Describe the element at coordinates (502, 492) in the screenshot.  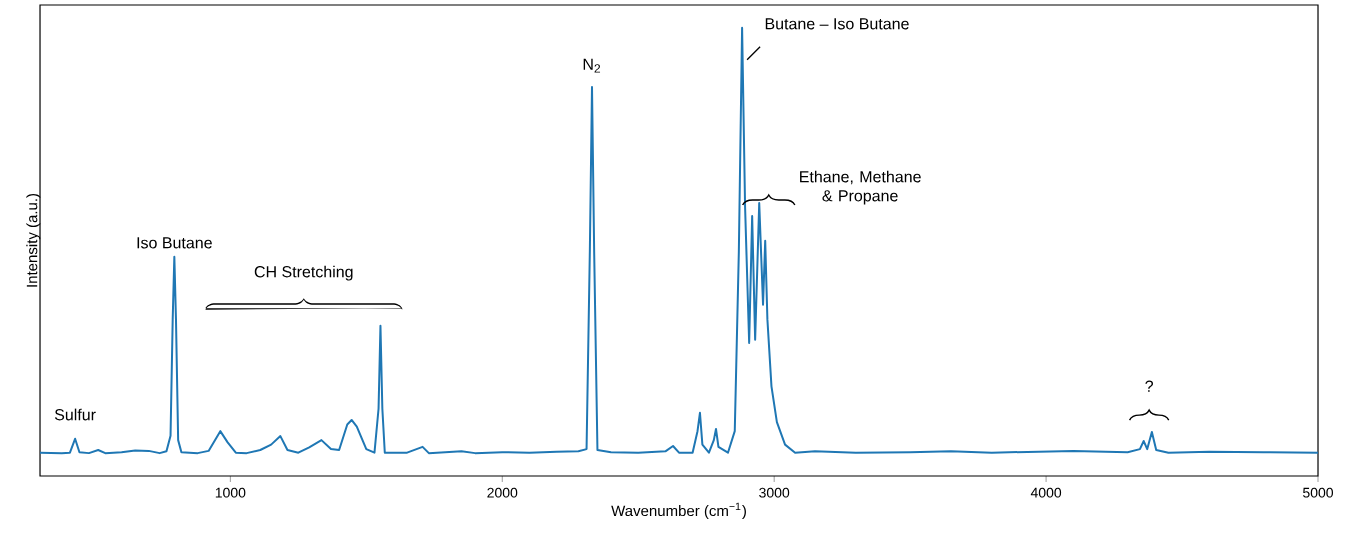
I see `x-tick-label: 2000` at that location.